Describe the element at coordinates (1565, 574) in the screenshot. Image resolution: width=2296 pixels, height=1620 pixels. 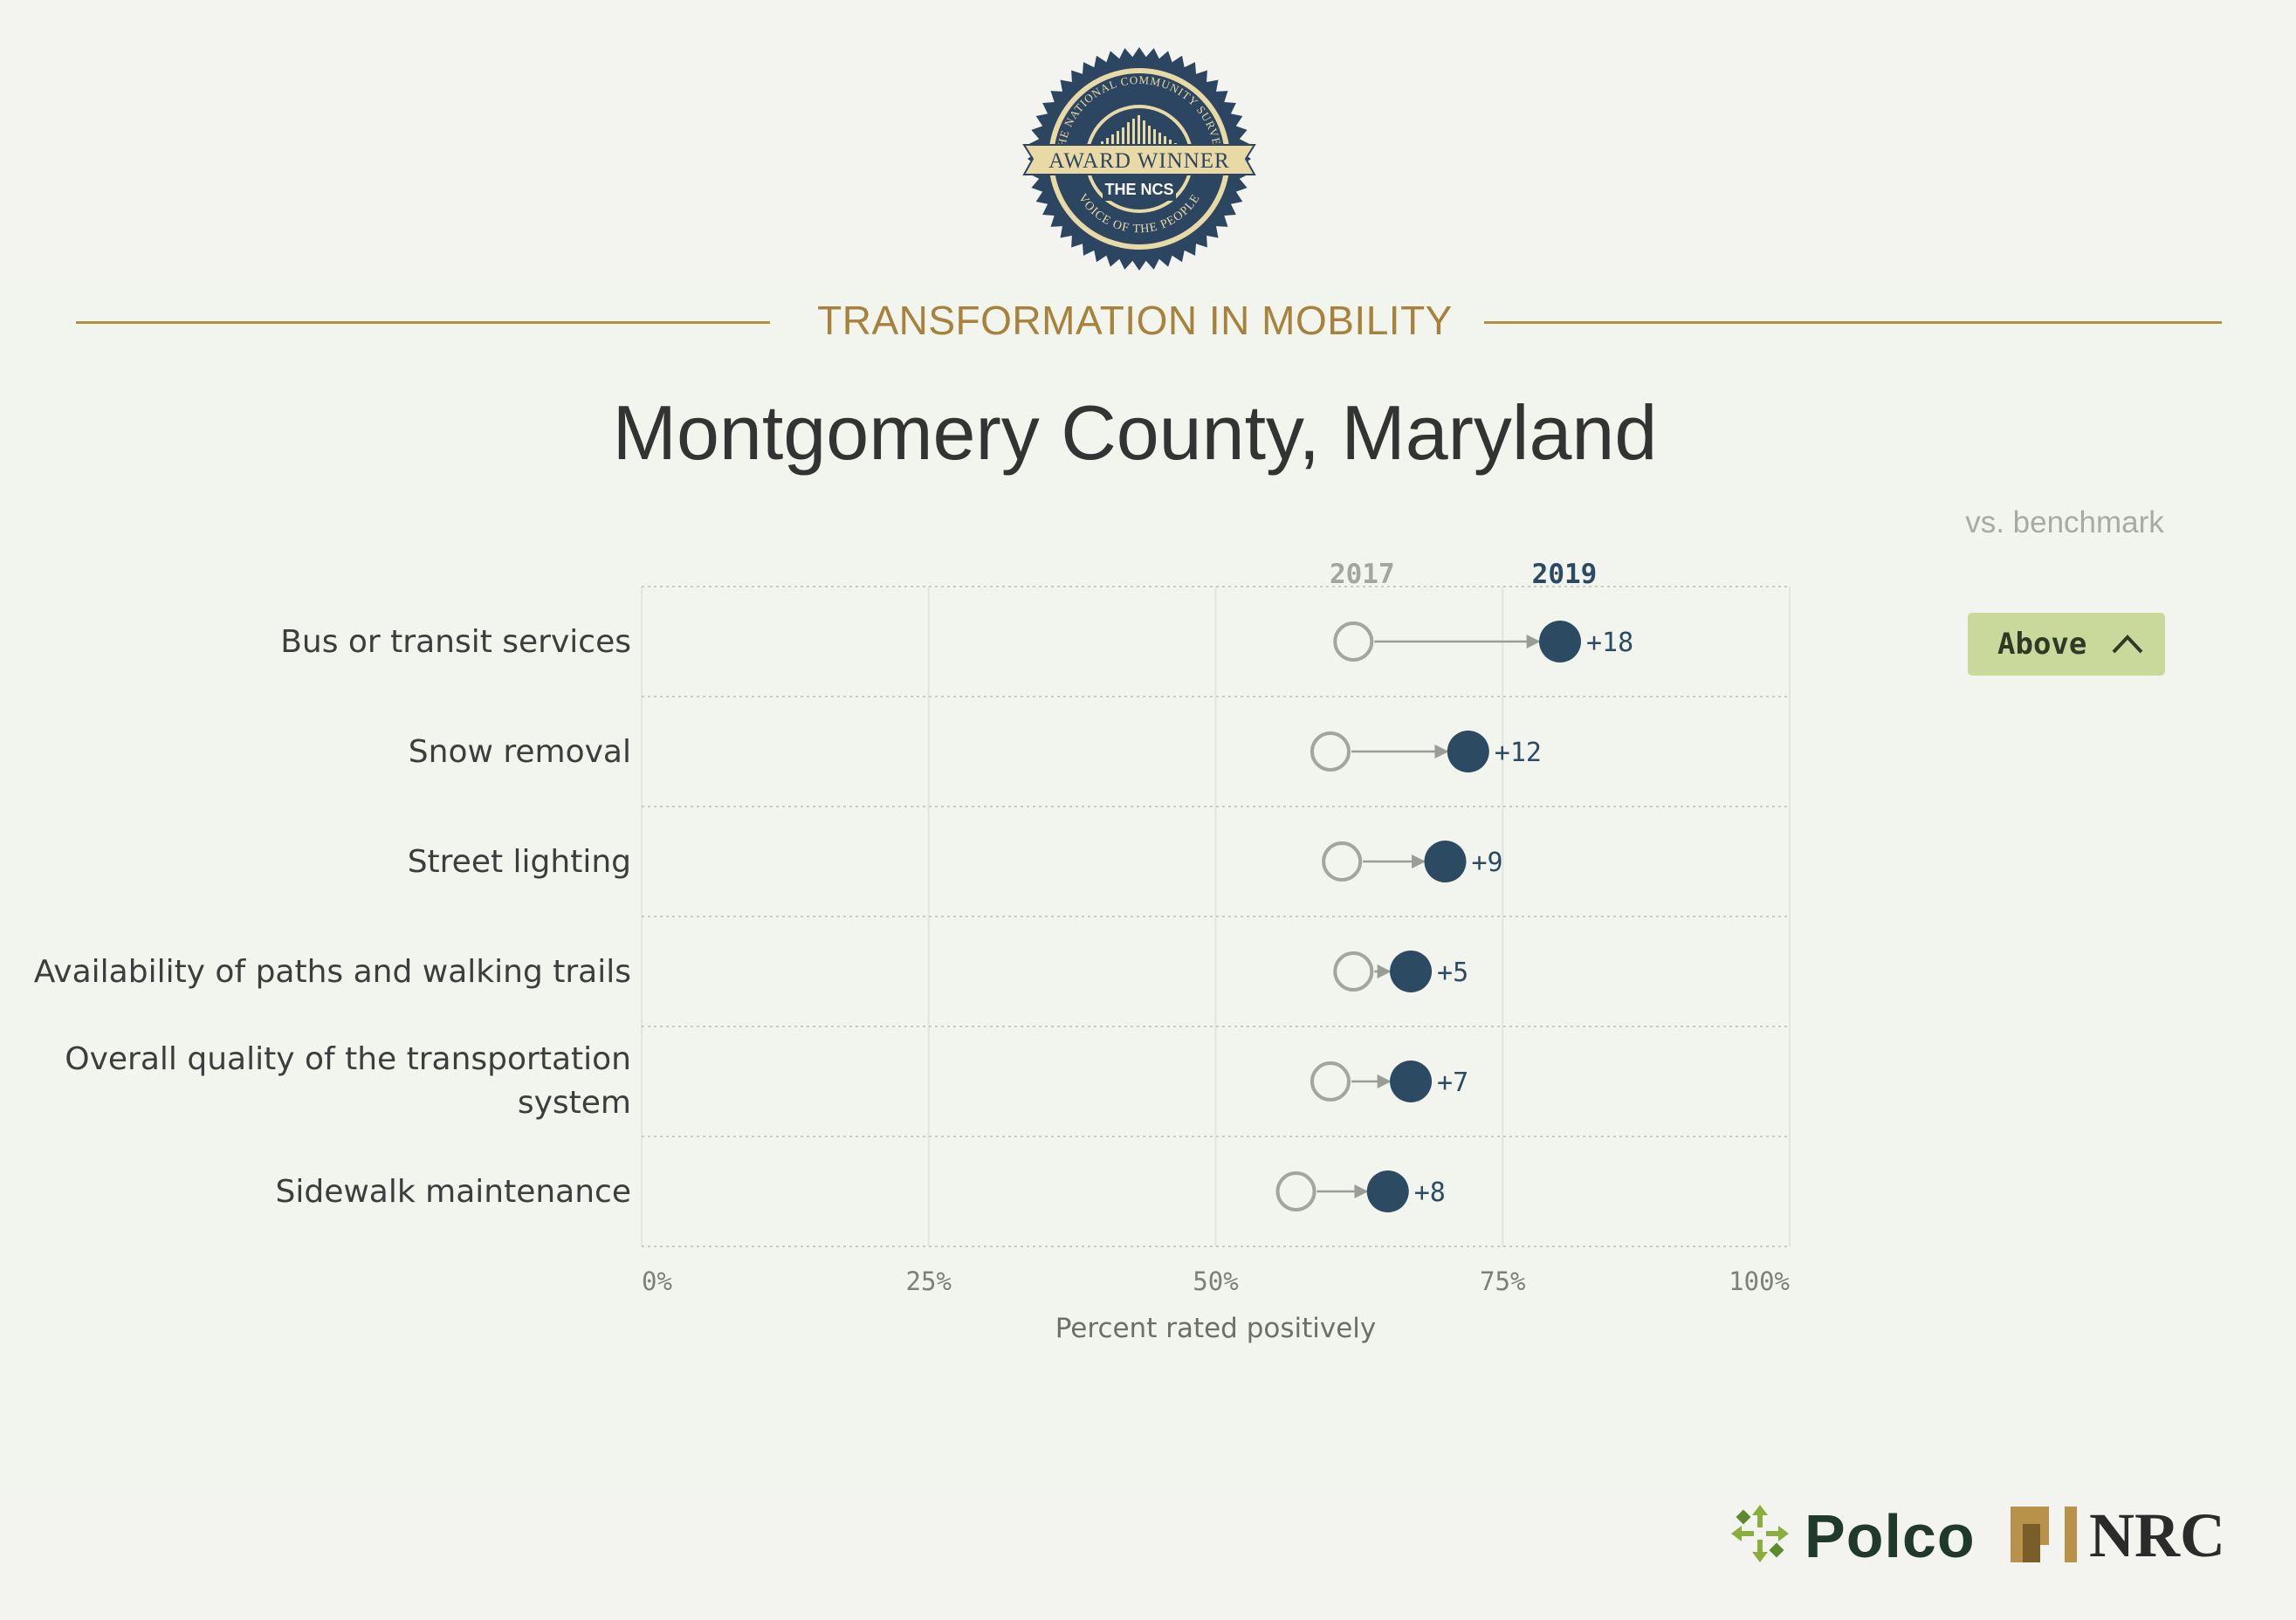
I see `legend-label-2019: 2019` at that location.